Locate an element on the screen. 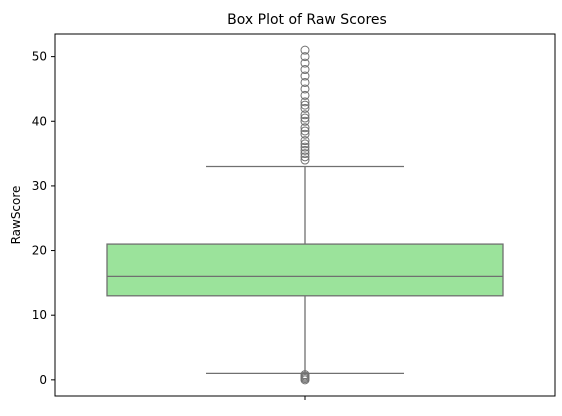 The height and width of the screenshot is (416, 562). chart-title: Box Plot of Raw Scores is located at coordinates (307, 20).